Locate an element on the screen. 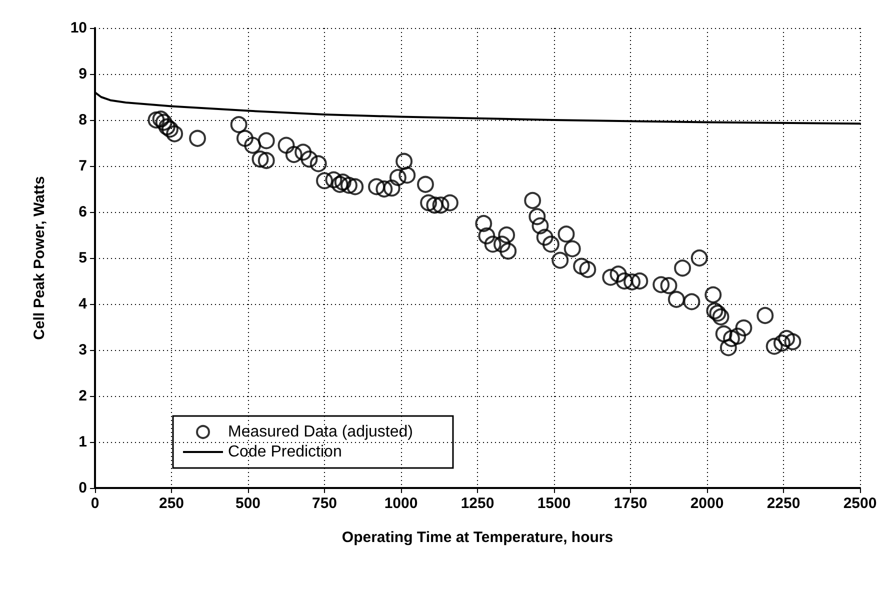 The width and height of the screenshot is (892, 607). y-tick-label: 4 is located at coordinates (83, 304).